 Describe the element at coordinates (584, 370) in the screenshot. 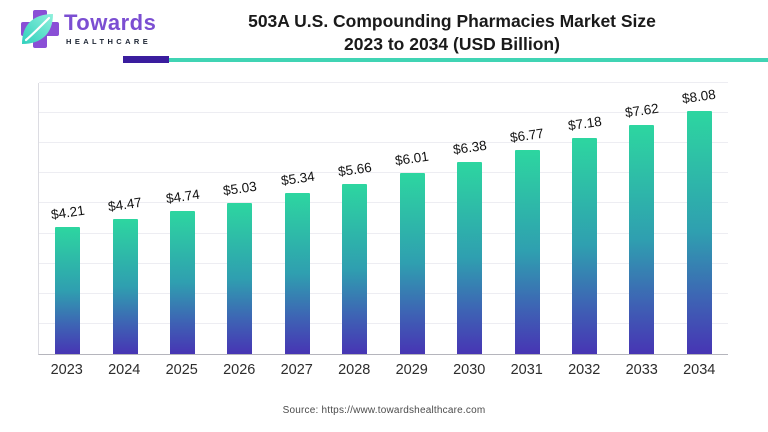

I see `x-axis-label-2032: 2032` at that location.